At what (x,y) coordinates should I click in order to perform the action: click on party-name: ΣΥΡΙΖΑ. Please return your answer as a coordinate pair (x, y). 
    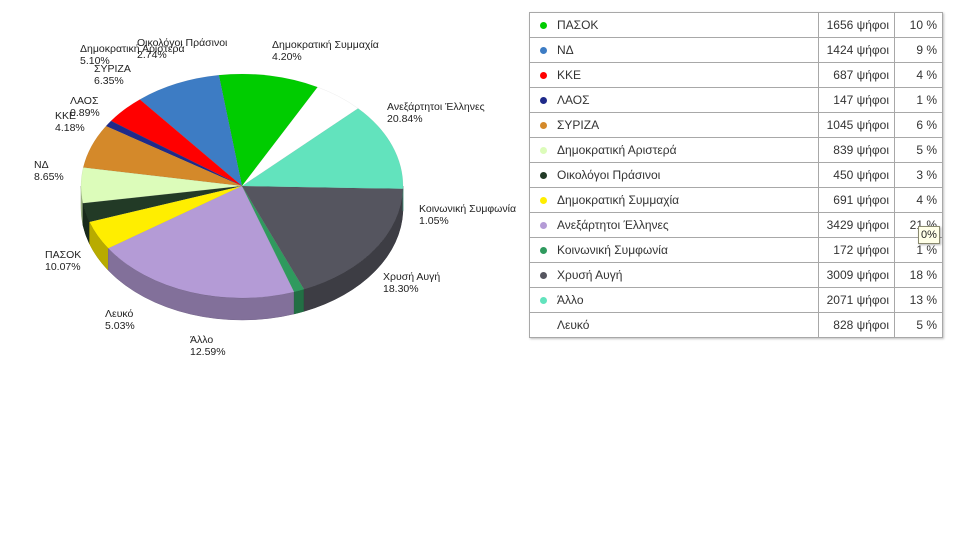
    Looking at the image, I should click on (578, 125).